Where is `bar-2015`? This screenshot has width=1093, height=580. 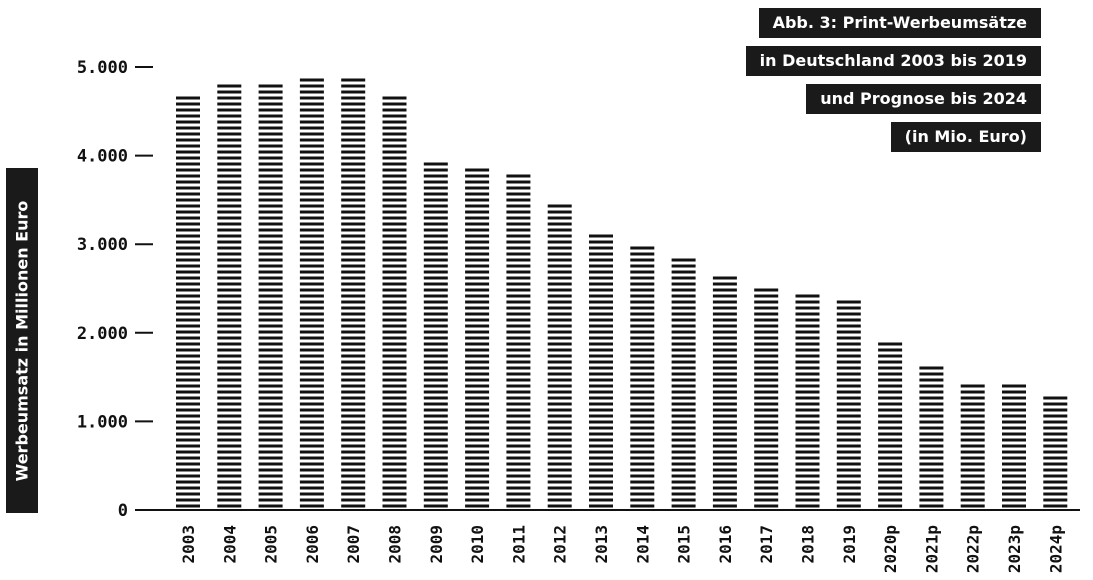
bar-2015 is located at coordinates (683, 383).